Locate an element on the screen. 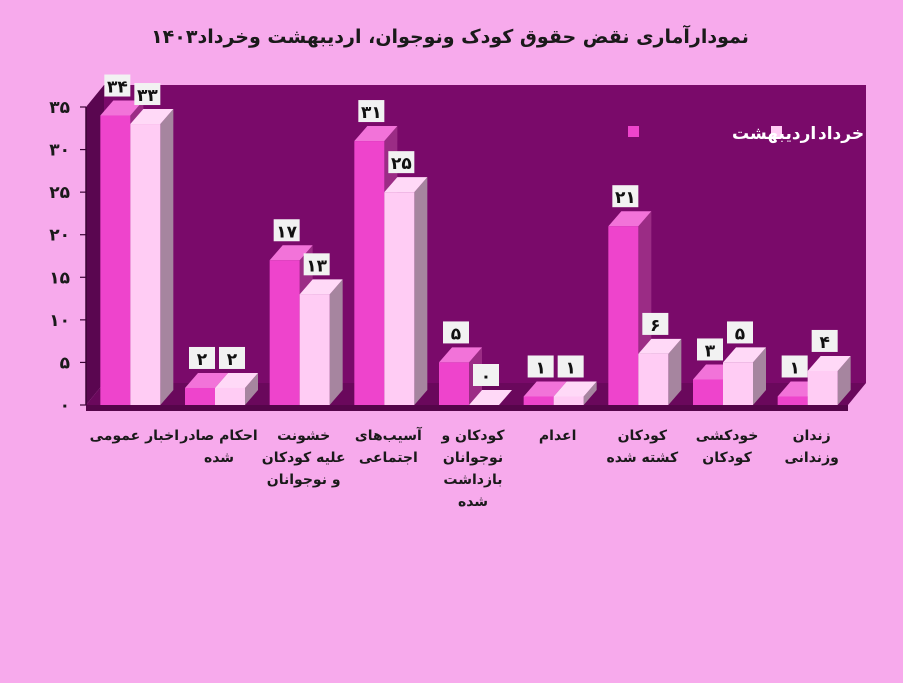 Image resolution: width=903 pixels, height=683 pixels. bar-group: ۳۳ is located at coordinates (152, 244).